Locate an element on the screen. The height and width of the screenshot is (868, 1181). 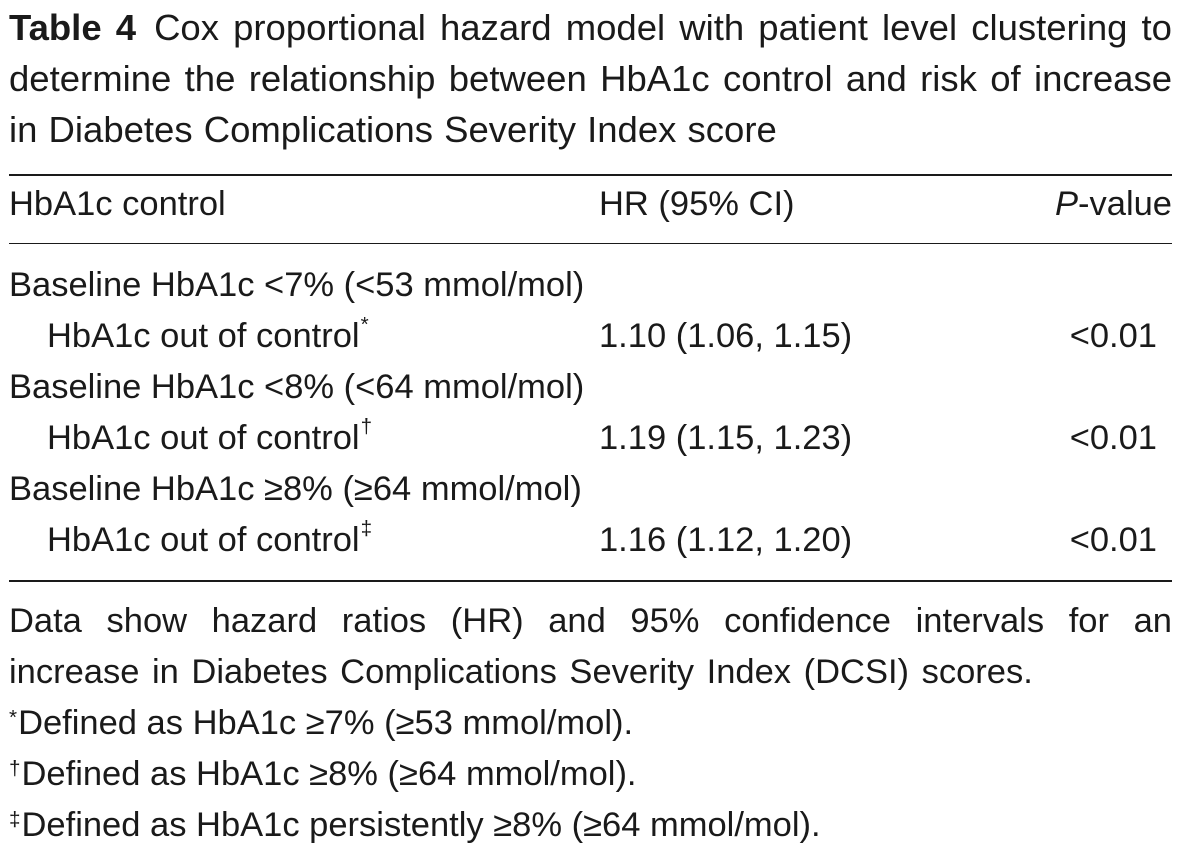
footnote-item: *Defined as HbA1c ≥7% (≥53 mmol/mol). is located at coordinates (590, 723).